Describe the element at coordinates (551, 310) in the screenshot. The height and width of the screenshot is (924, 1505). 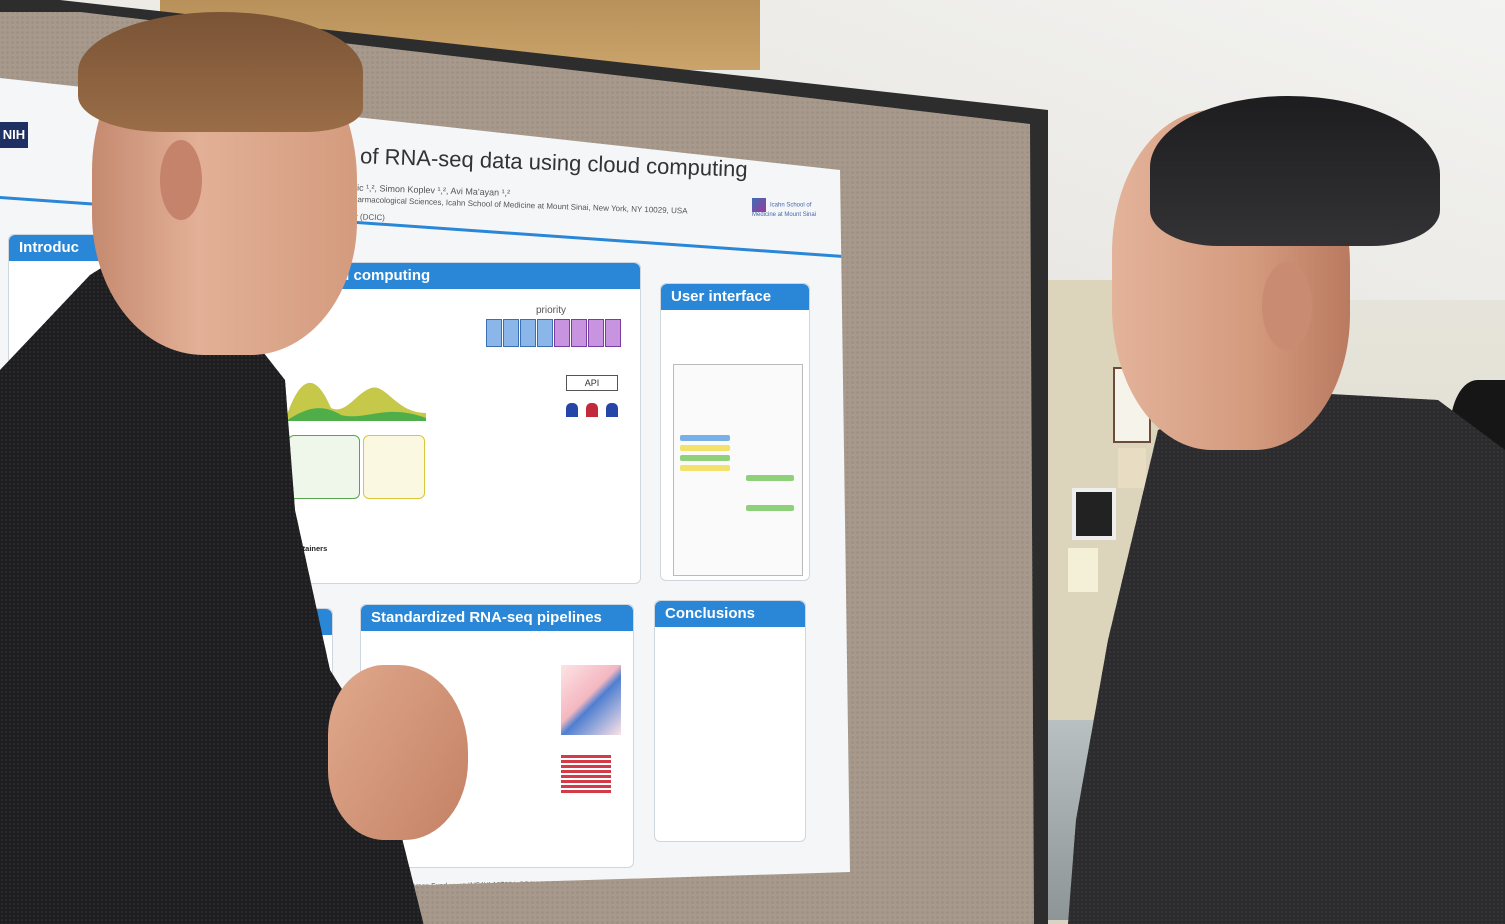
I see `priority-label: priority` at that location.